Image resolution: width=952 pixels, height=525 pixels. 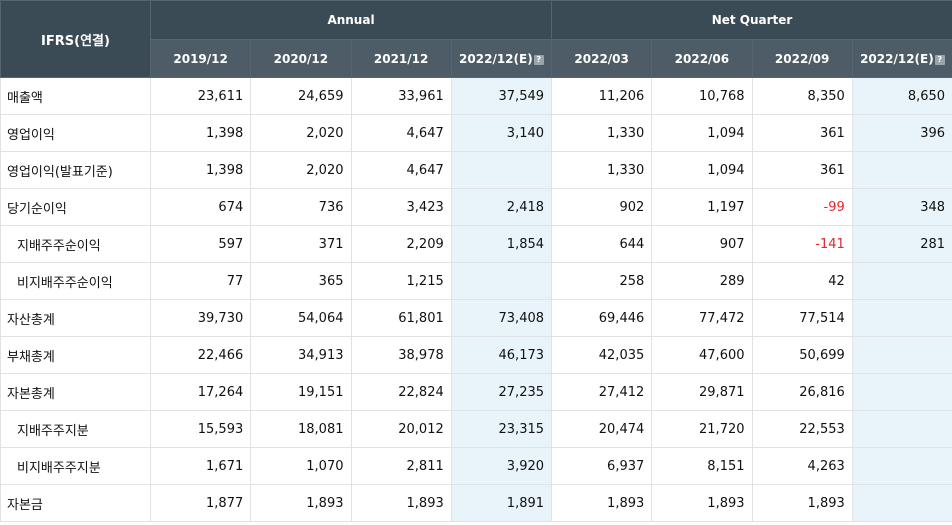 What do you see at coordinates (802, 207) in the screenshot?
I see `value-cell: -99` at bounding box center [802, 207].